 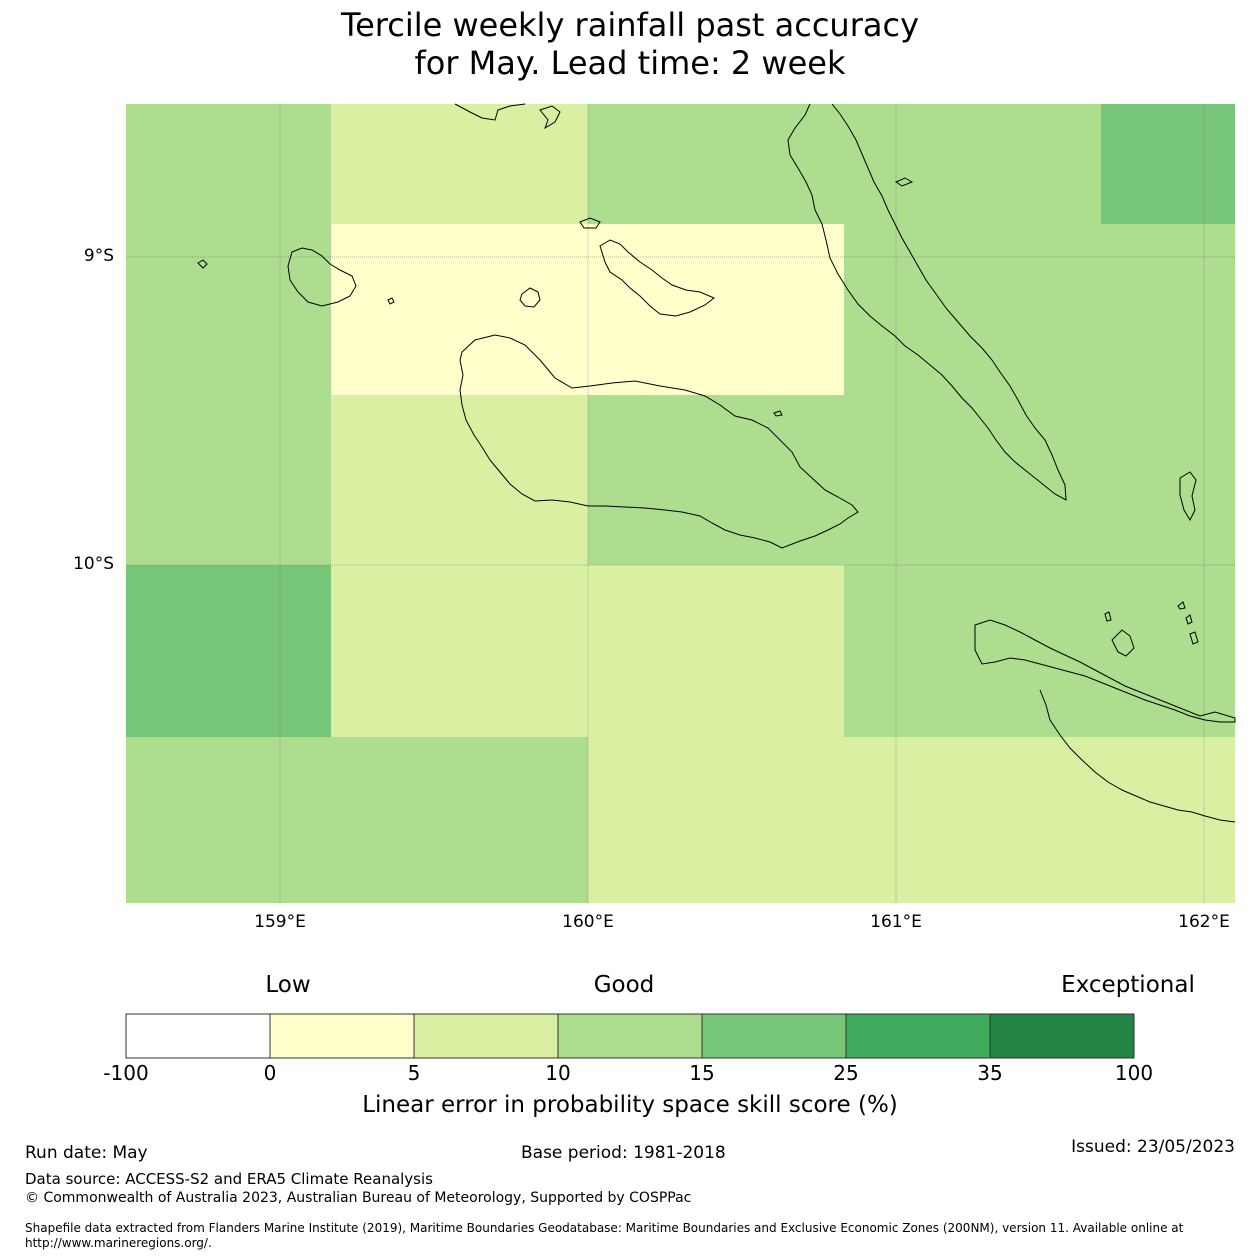 What do you see at coordinates (1189, 619) in the screenshot?
I see `islet-makira-ne3` at bounding box center [1189, 619].